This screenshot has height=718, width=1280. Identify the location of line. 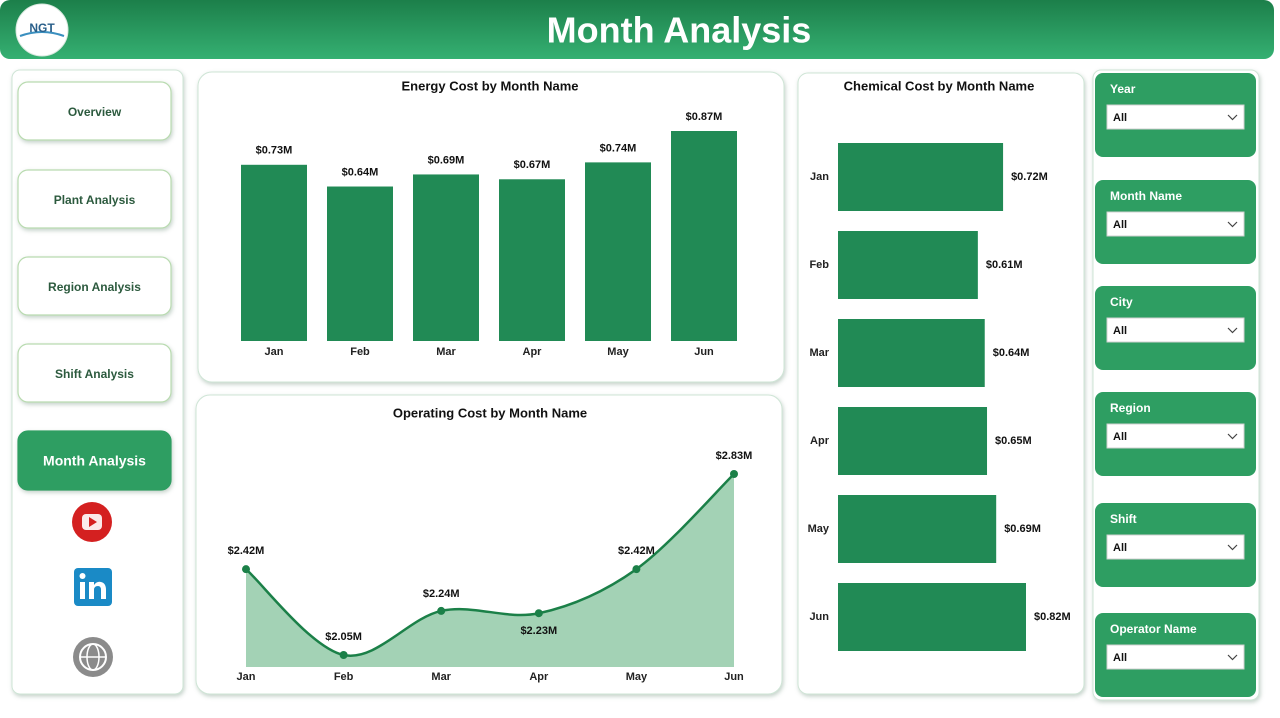
(490, 565).